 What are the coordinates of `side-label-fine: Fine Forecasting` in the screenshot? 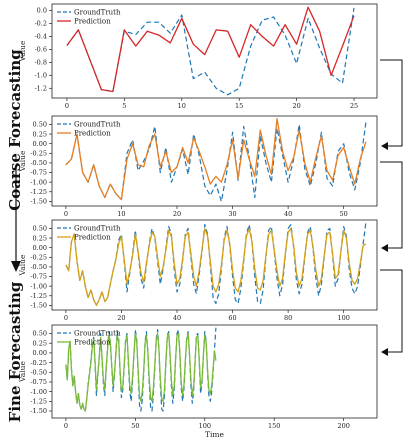 It's located at (15, 351).